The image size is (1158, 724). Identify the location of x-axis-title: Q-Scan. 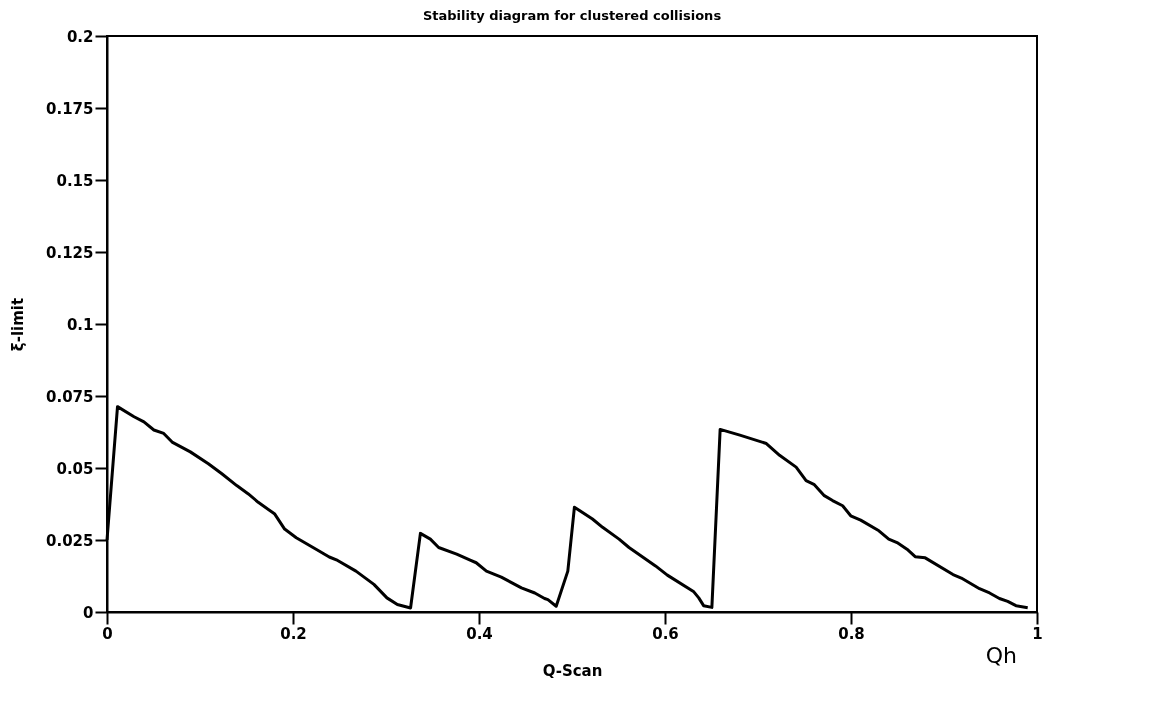
(572, 670).